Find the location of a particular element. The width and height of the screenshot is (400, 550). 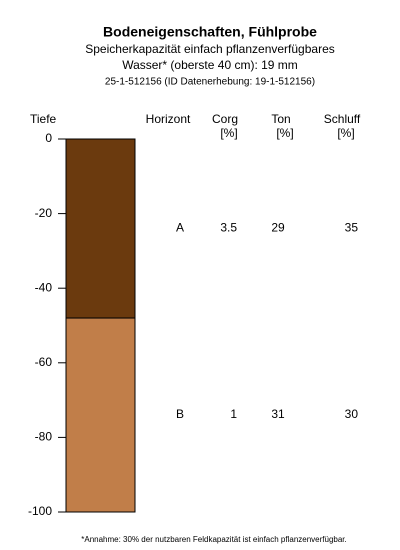

table-cell: 30 is located at coordinates (352, 414).